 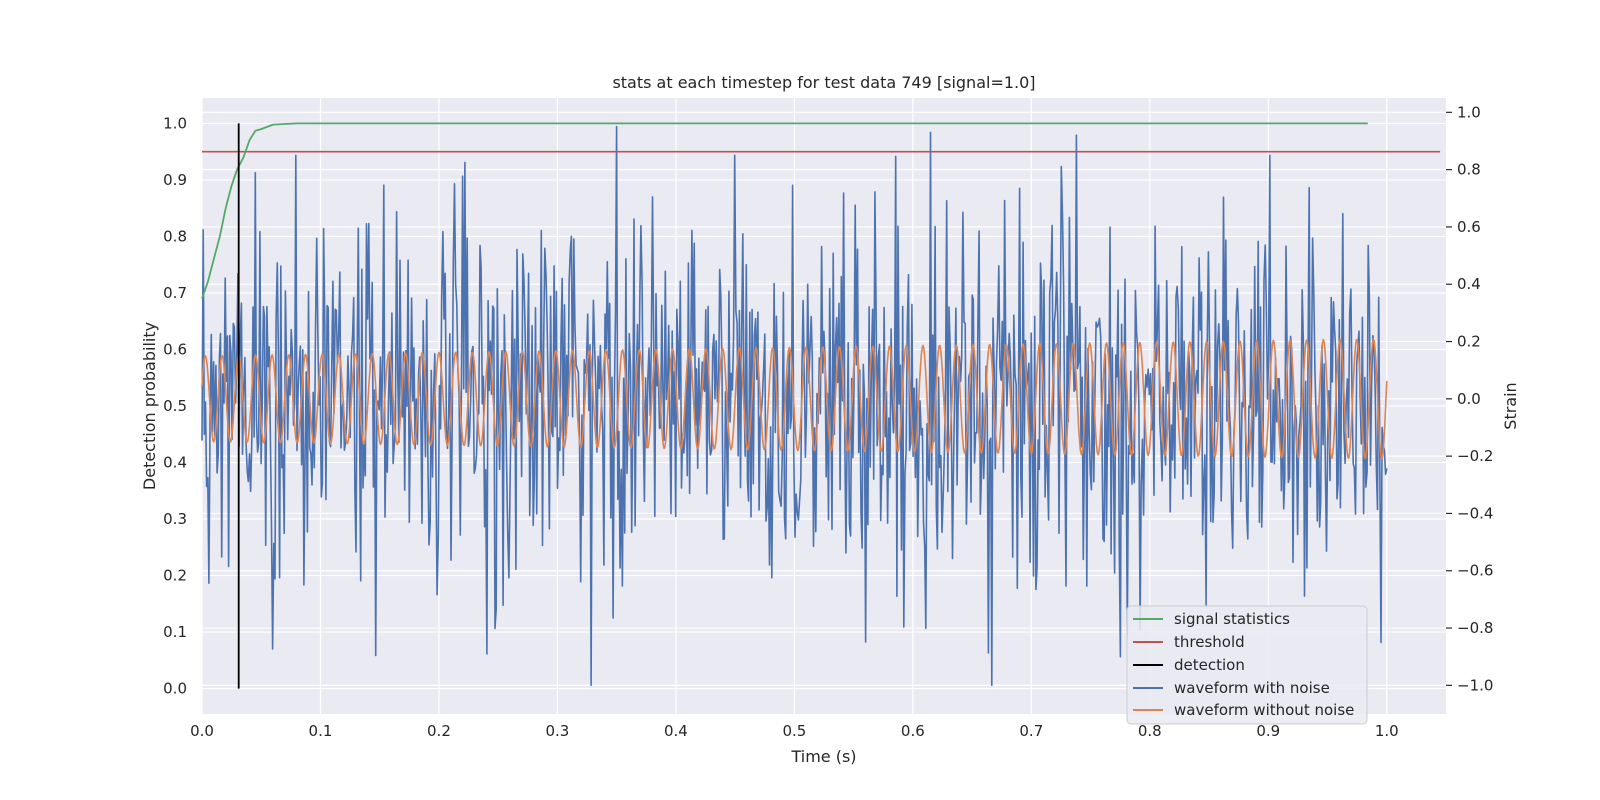 What do you see at coordinates (1268, 731) in the screenshot?
I see `x-tick-label: 0.9` at bounding box center [1268, 731].